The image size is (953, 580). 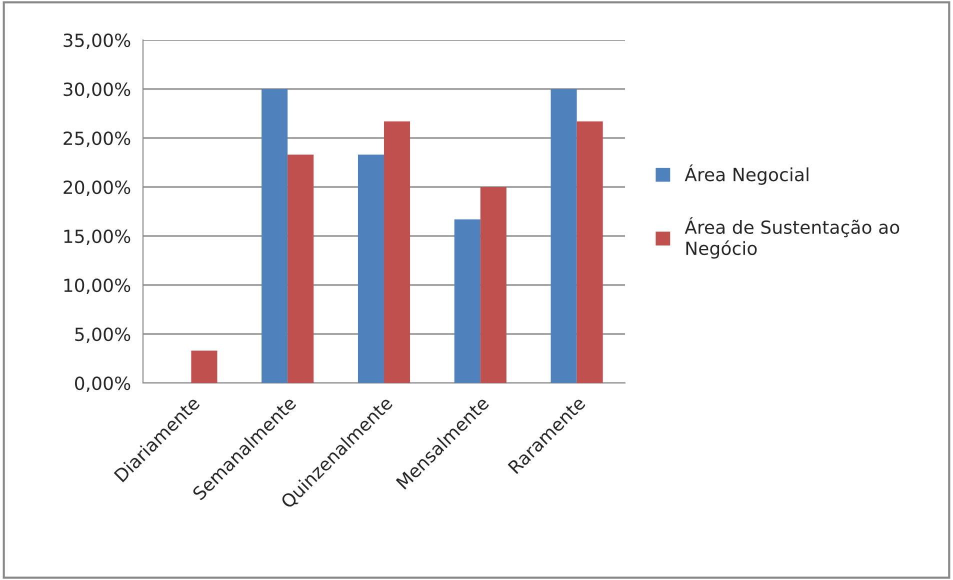 What do you see at coordinates (97, 41) in the screenshot?
I see `y-tick-label: 35,00%` at bounding box center [97, 41].